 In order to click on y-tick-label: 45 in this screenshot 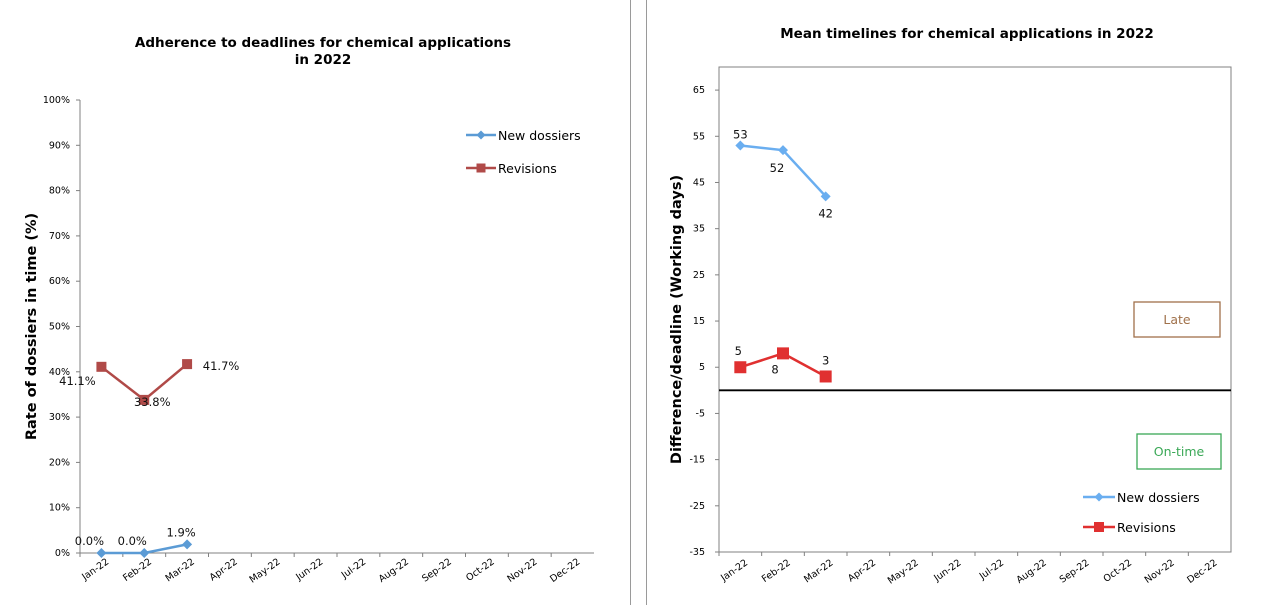, I will do `click(699, 182)`.